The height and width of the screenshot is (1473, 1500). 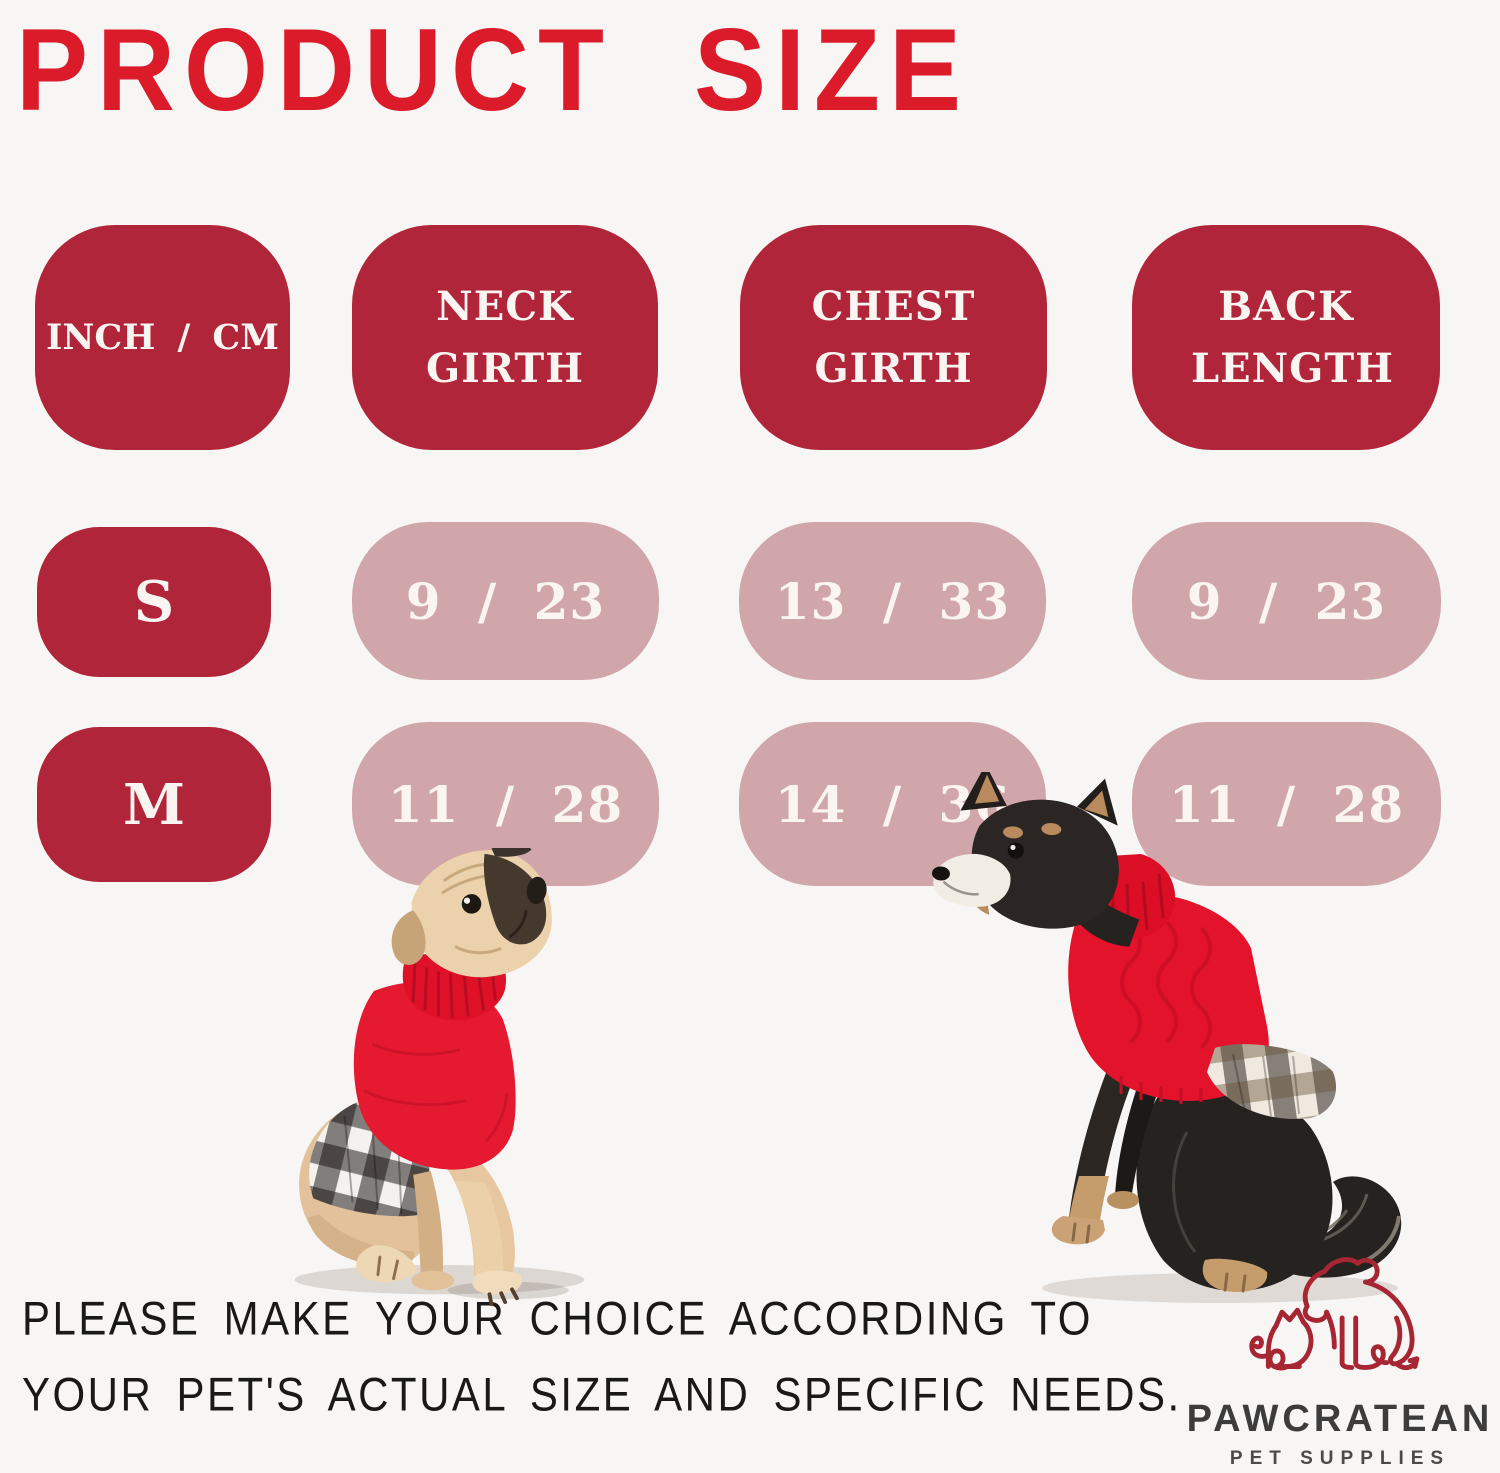 I want to click on row-s-chest-girth-value: 13 / 33, so click(x=892, y=601).